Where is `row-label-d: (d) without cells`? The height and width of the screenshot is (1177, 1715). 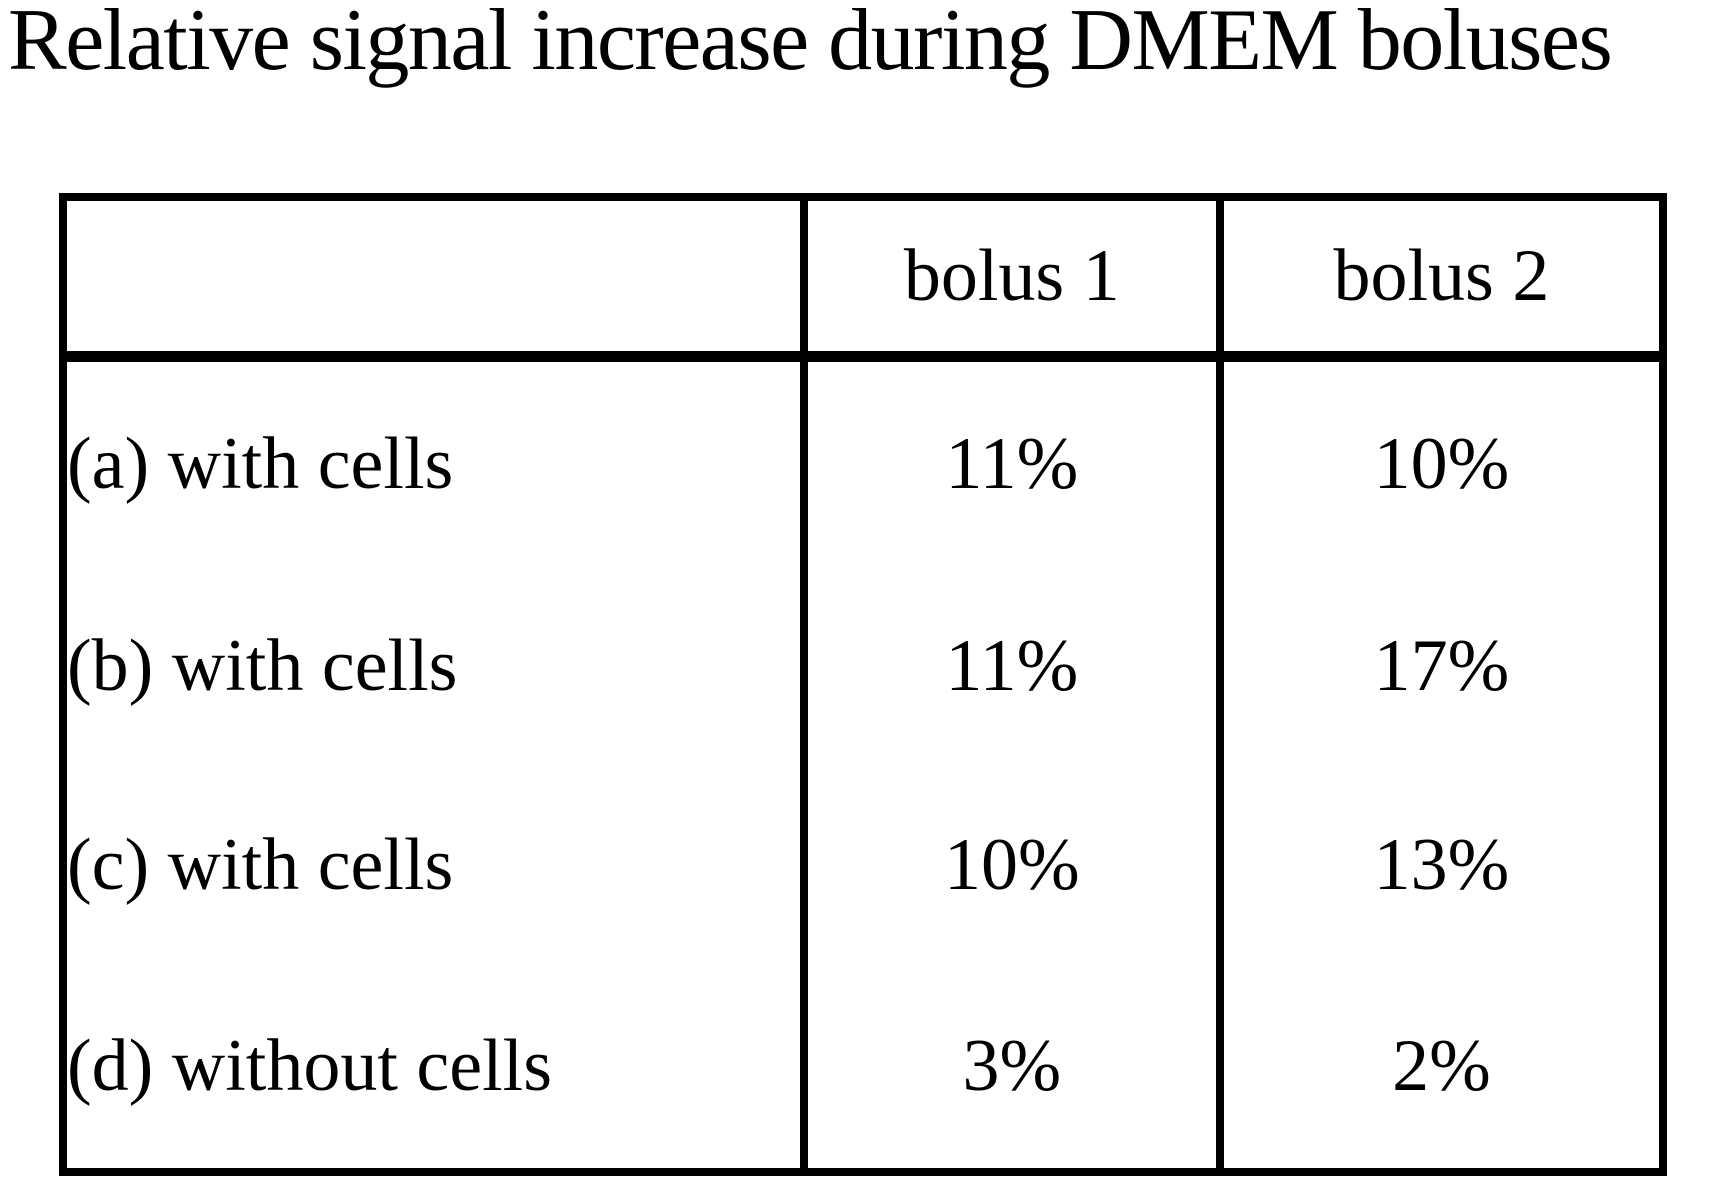
row-label-d: (d) without cells is located at coordinates (433, 1070).